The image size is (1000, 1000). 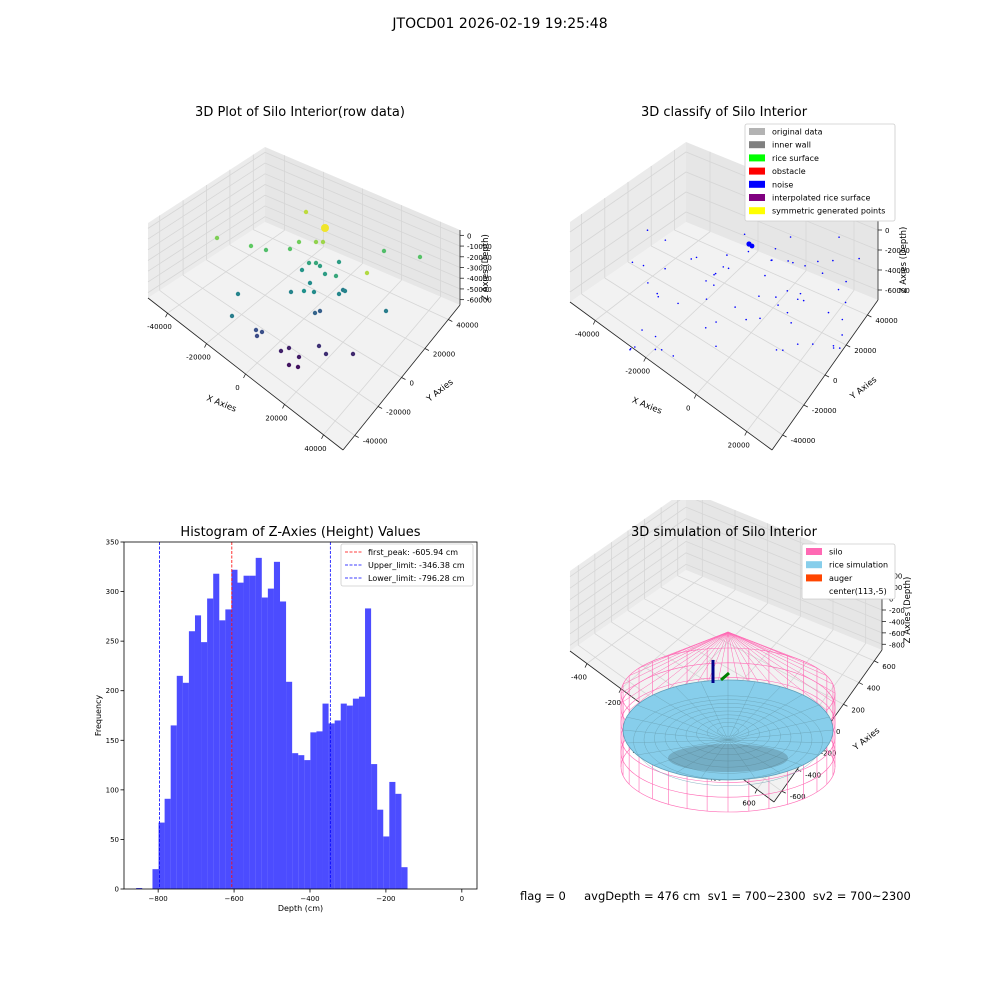 What do you see at coordinates (797, 132) in the screenshot?
I see `legend-label: original data` at bounding box center [797, 132].